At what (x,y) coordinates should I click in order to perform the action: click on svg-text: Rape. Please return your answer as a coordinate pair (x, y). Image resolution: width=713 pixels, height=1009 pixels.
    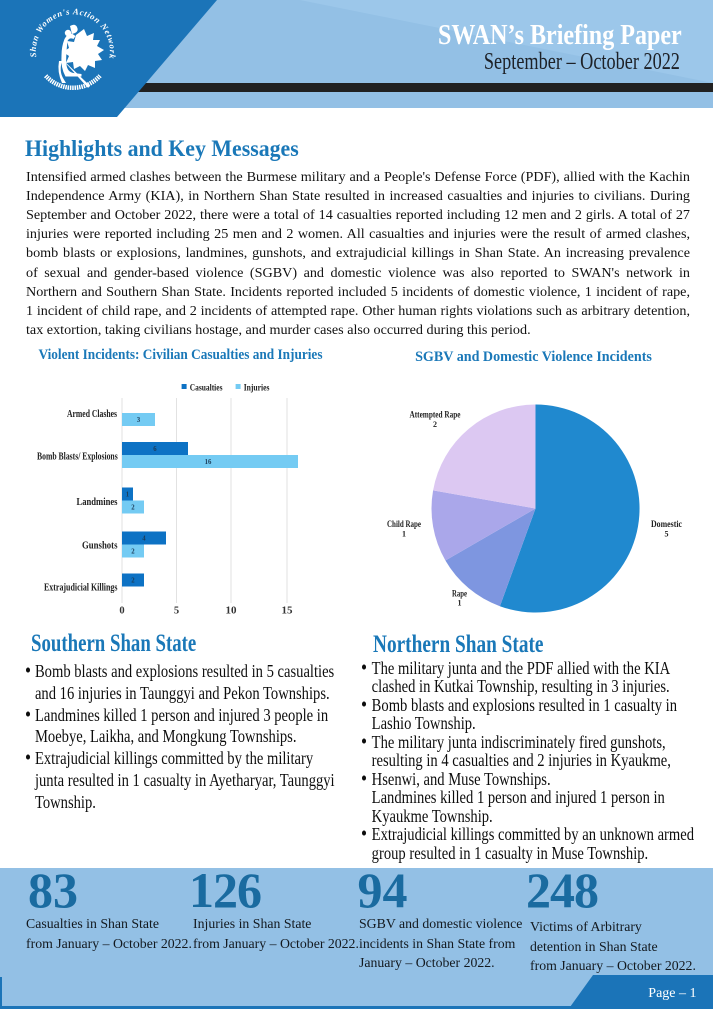
    Looking at the image, I should click on (459, 594).